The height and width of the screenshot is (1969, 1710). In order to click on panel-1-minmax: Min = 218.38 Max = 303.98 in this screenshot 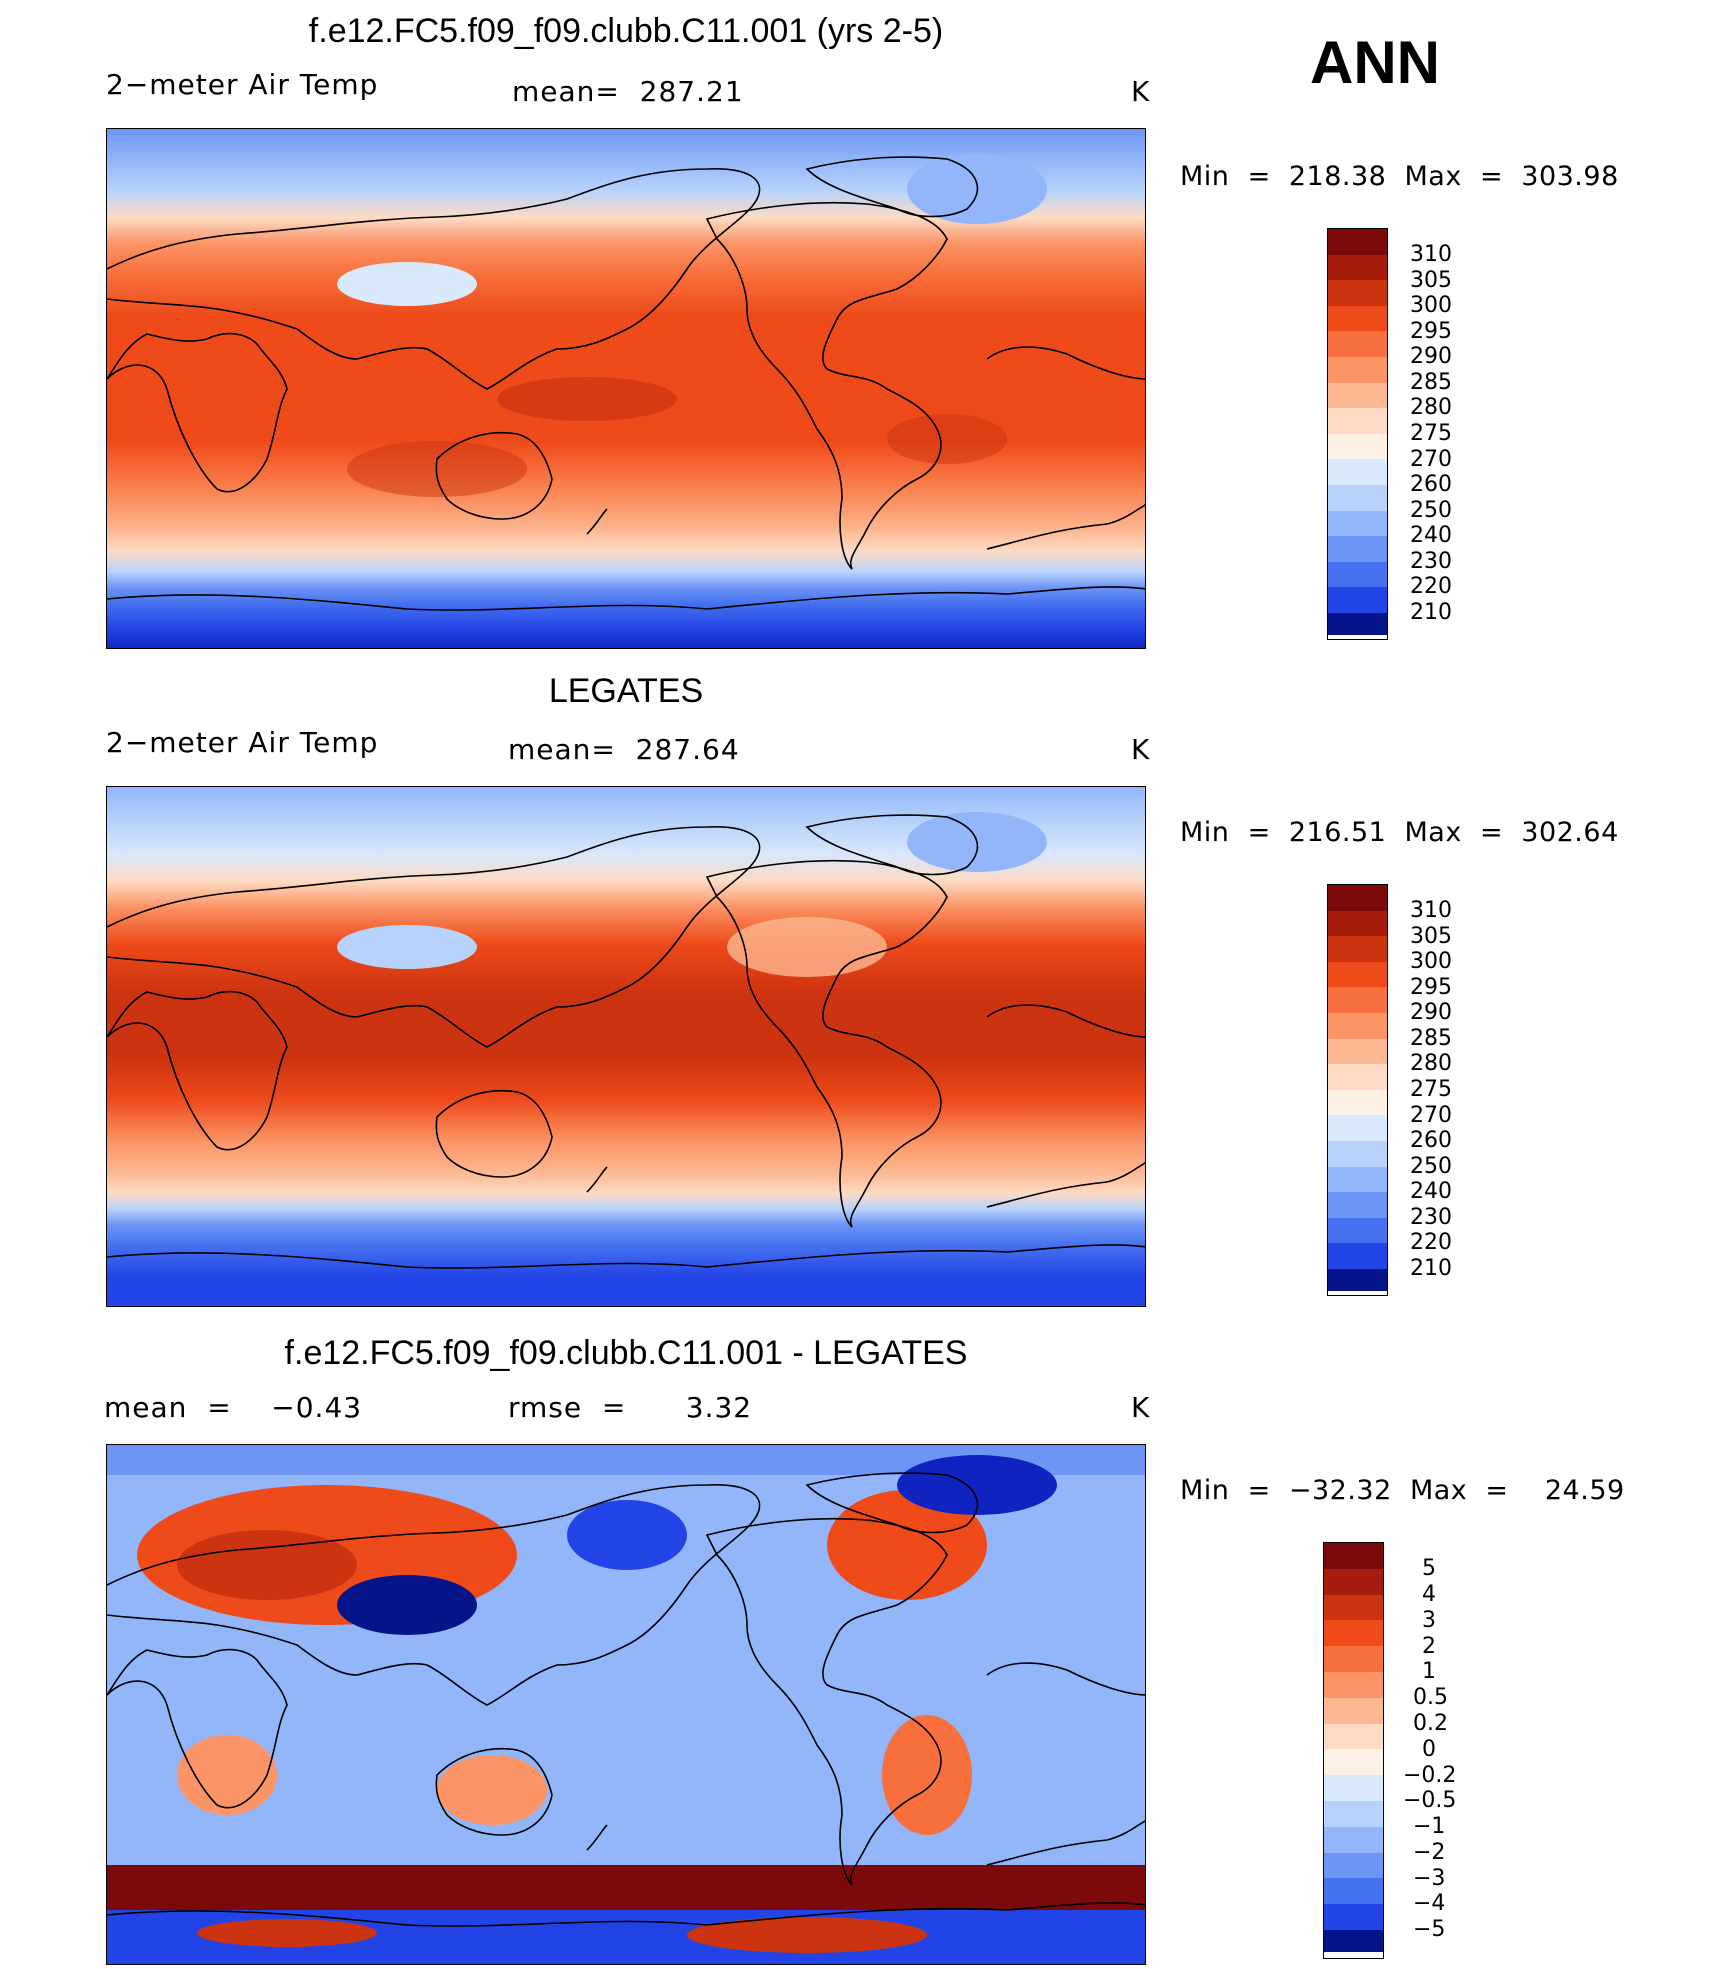, I will do `click(1399, 176)`.